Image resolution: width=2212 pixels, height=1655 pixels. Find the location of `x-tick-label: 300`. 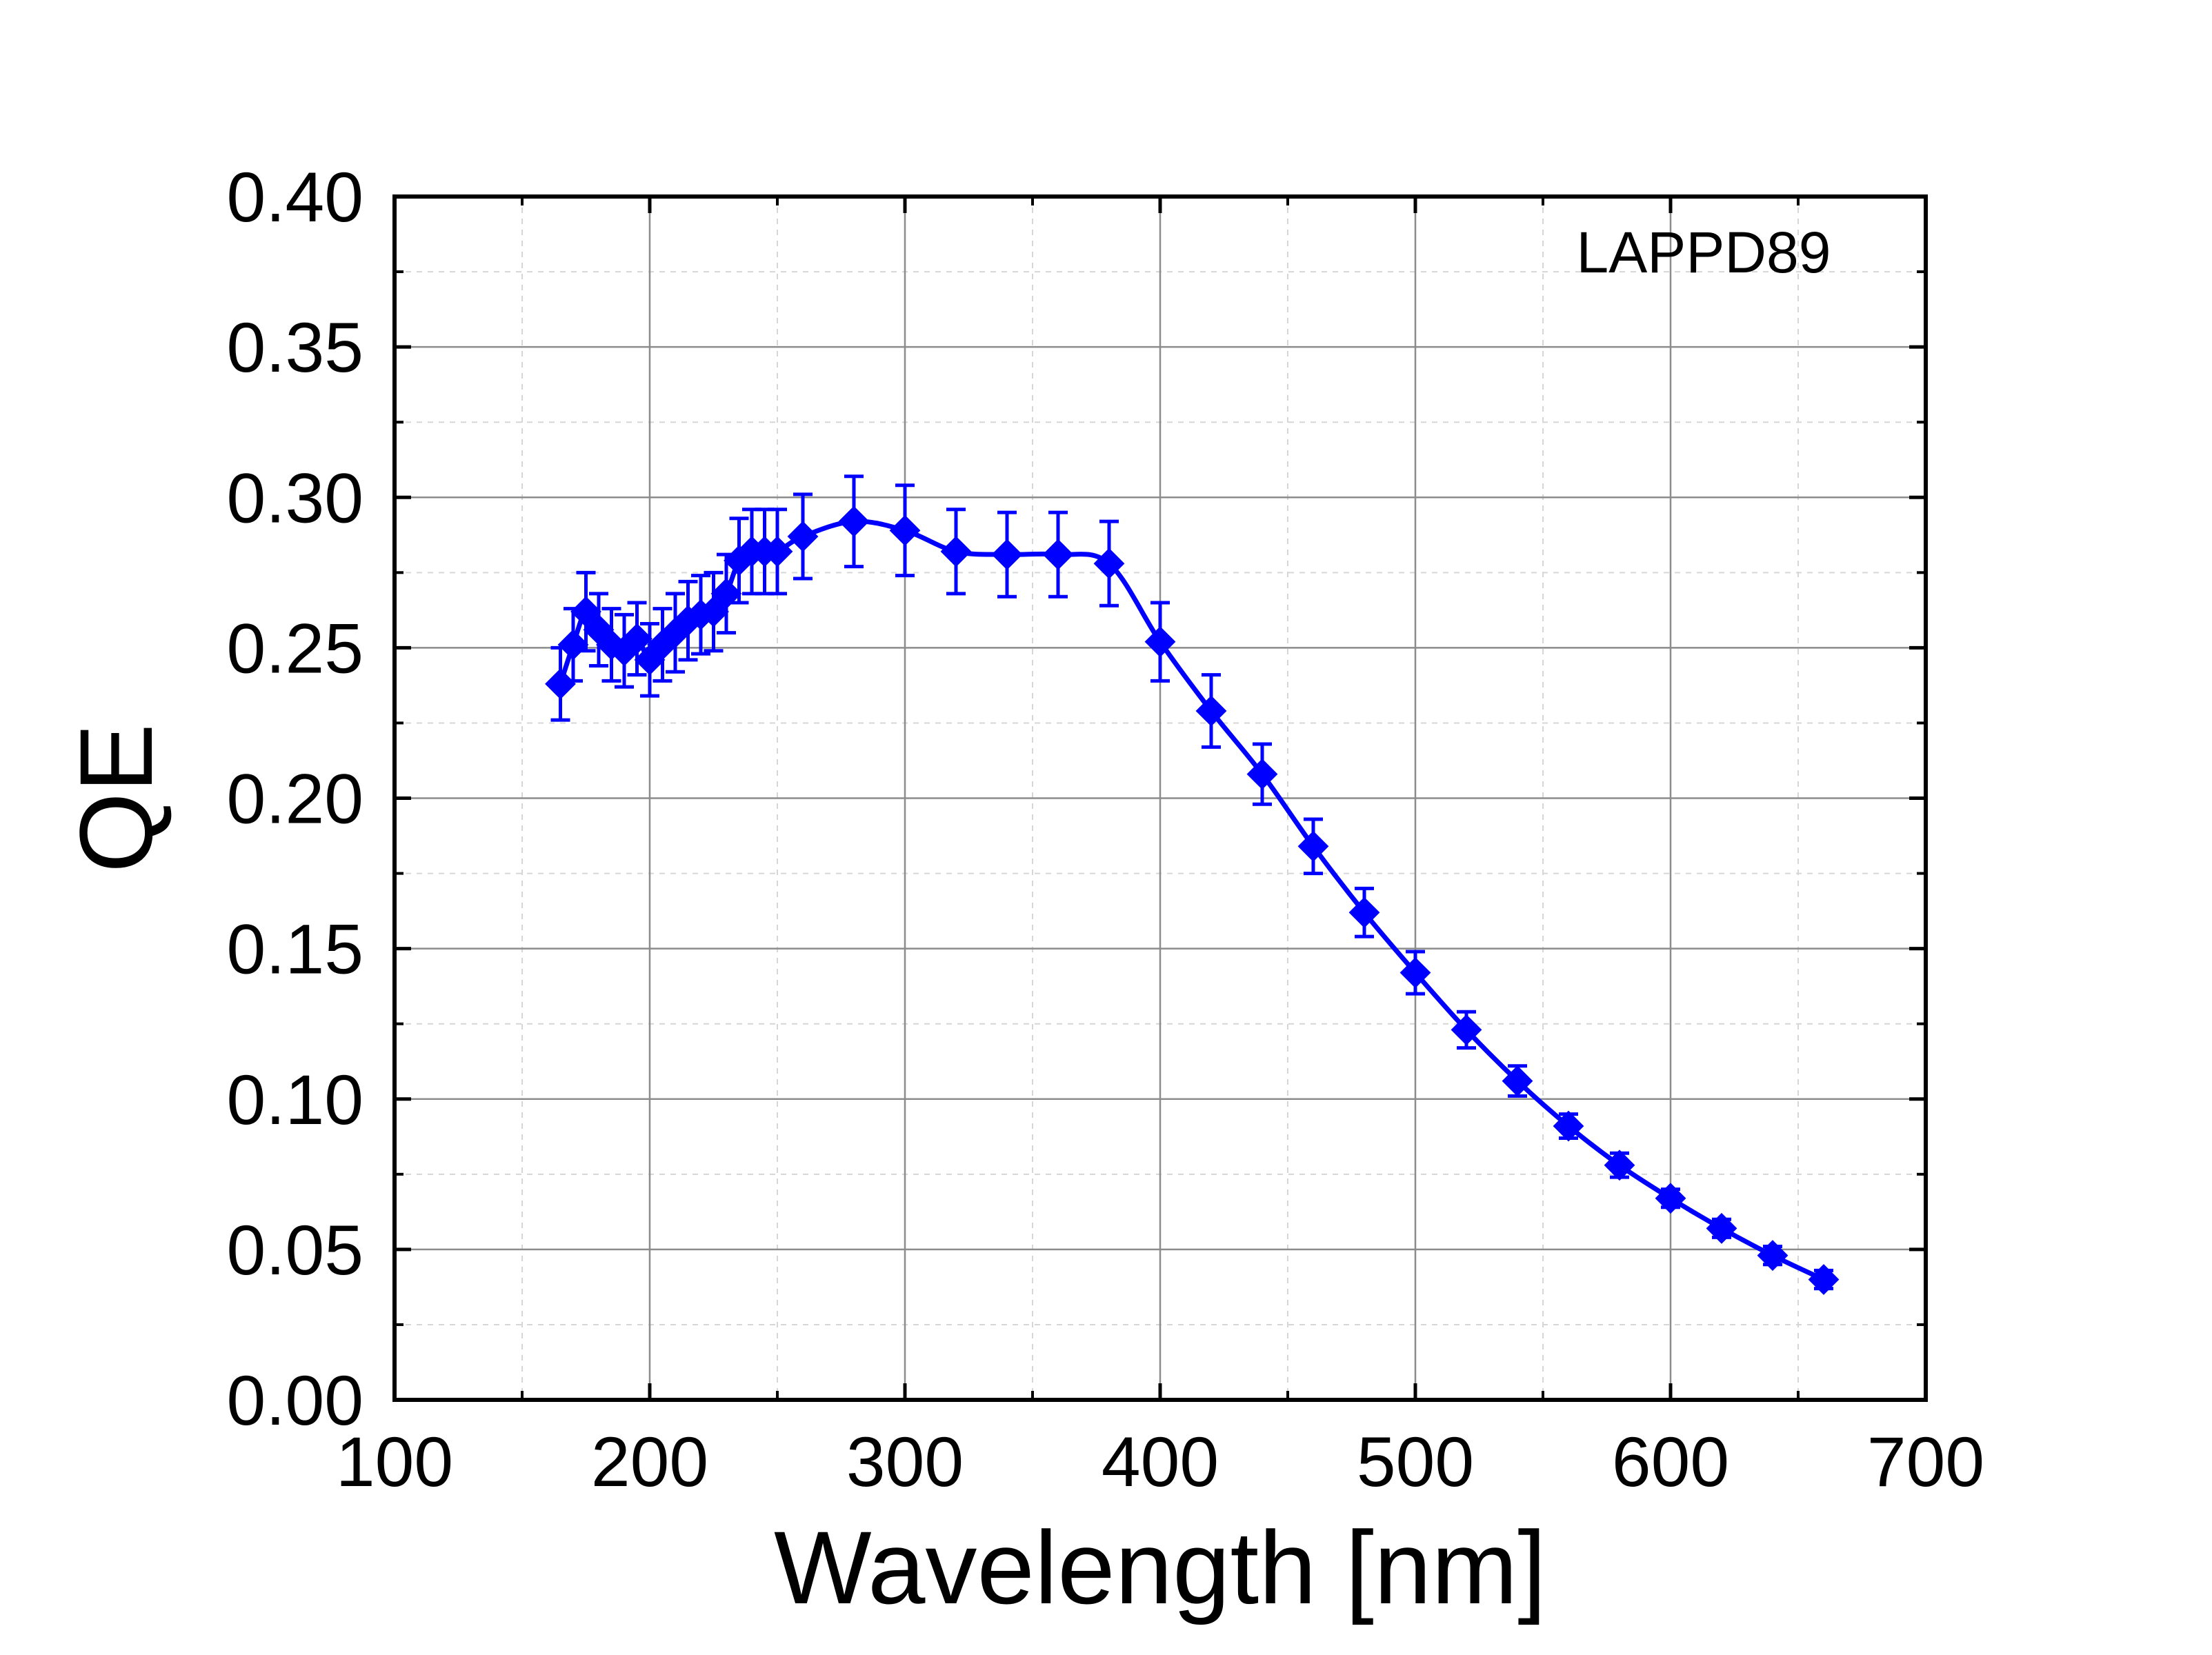

x-tick-label: 300 is located at coordinates (905, 1462).